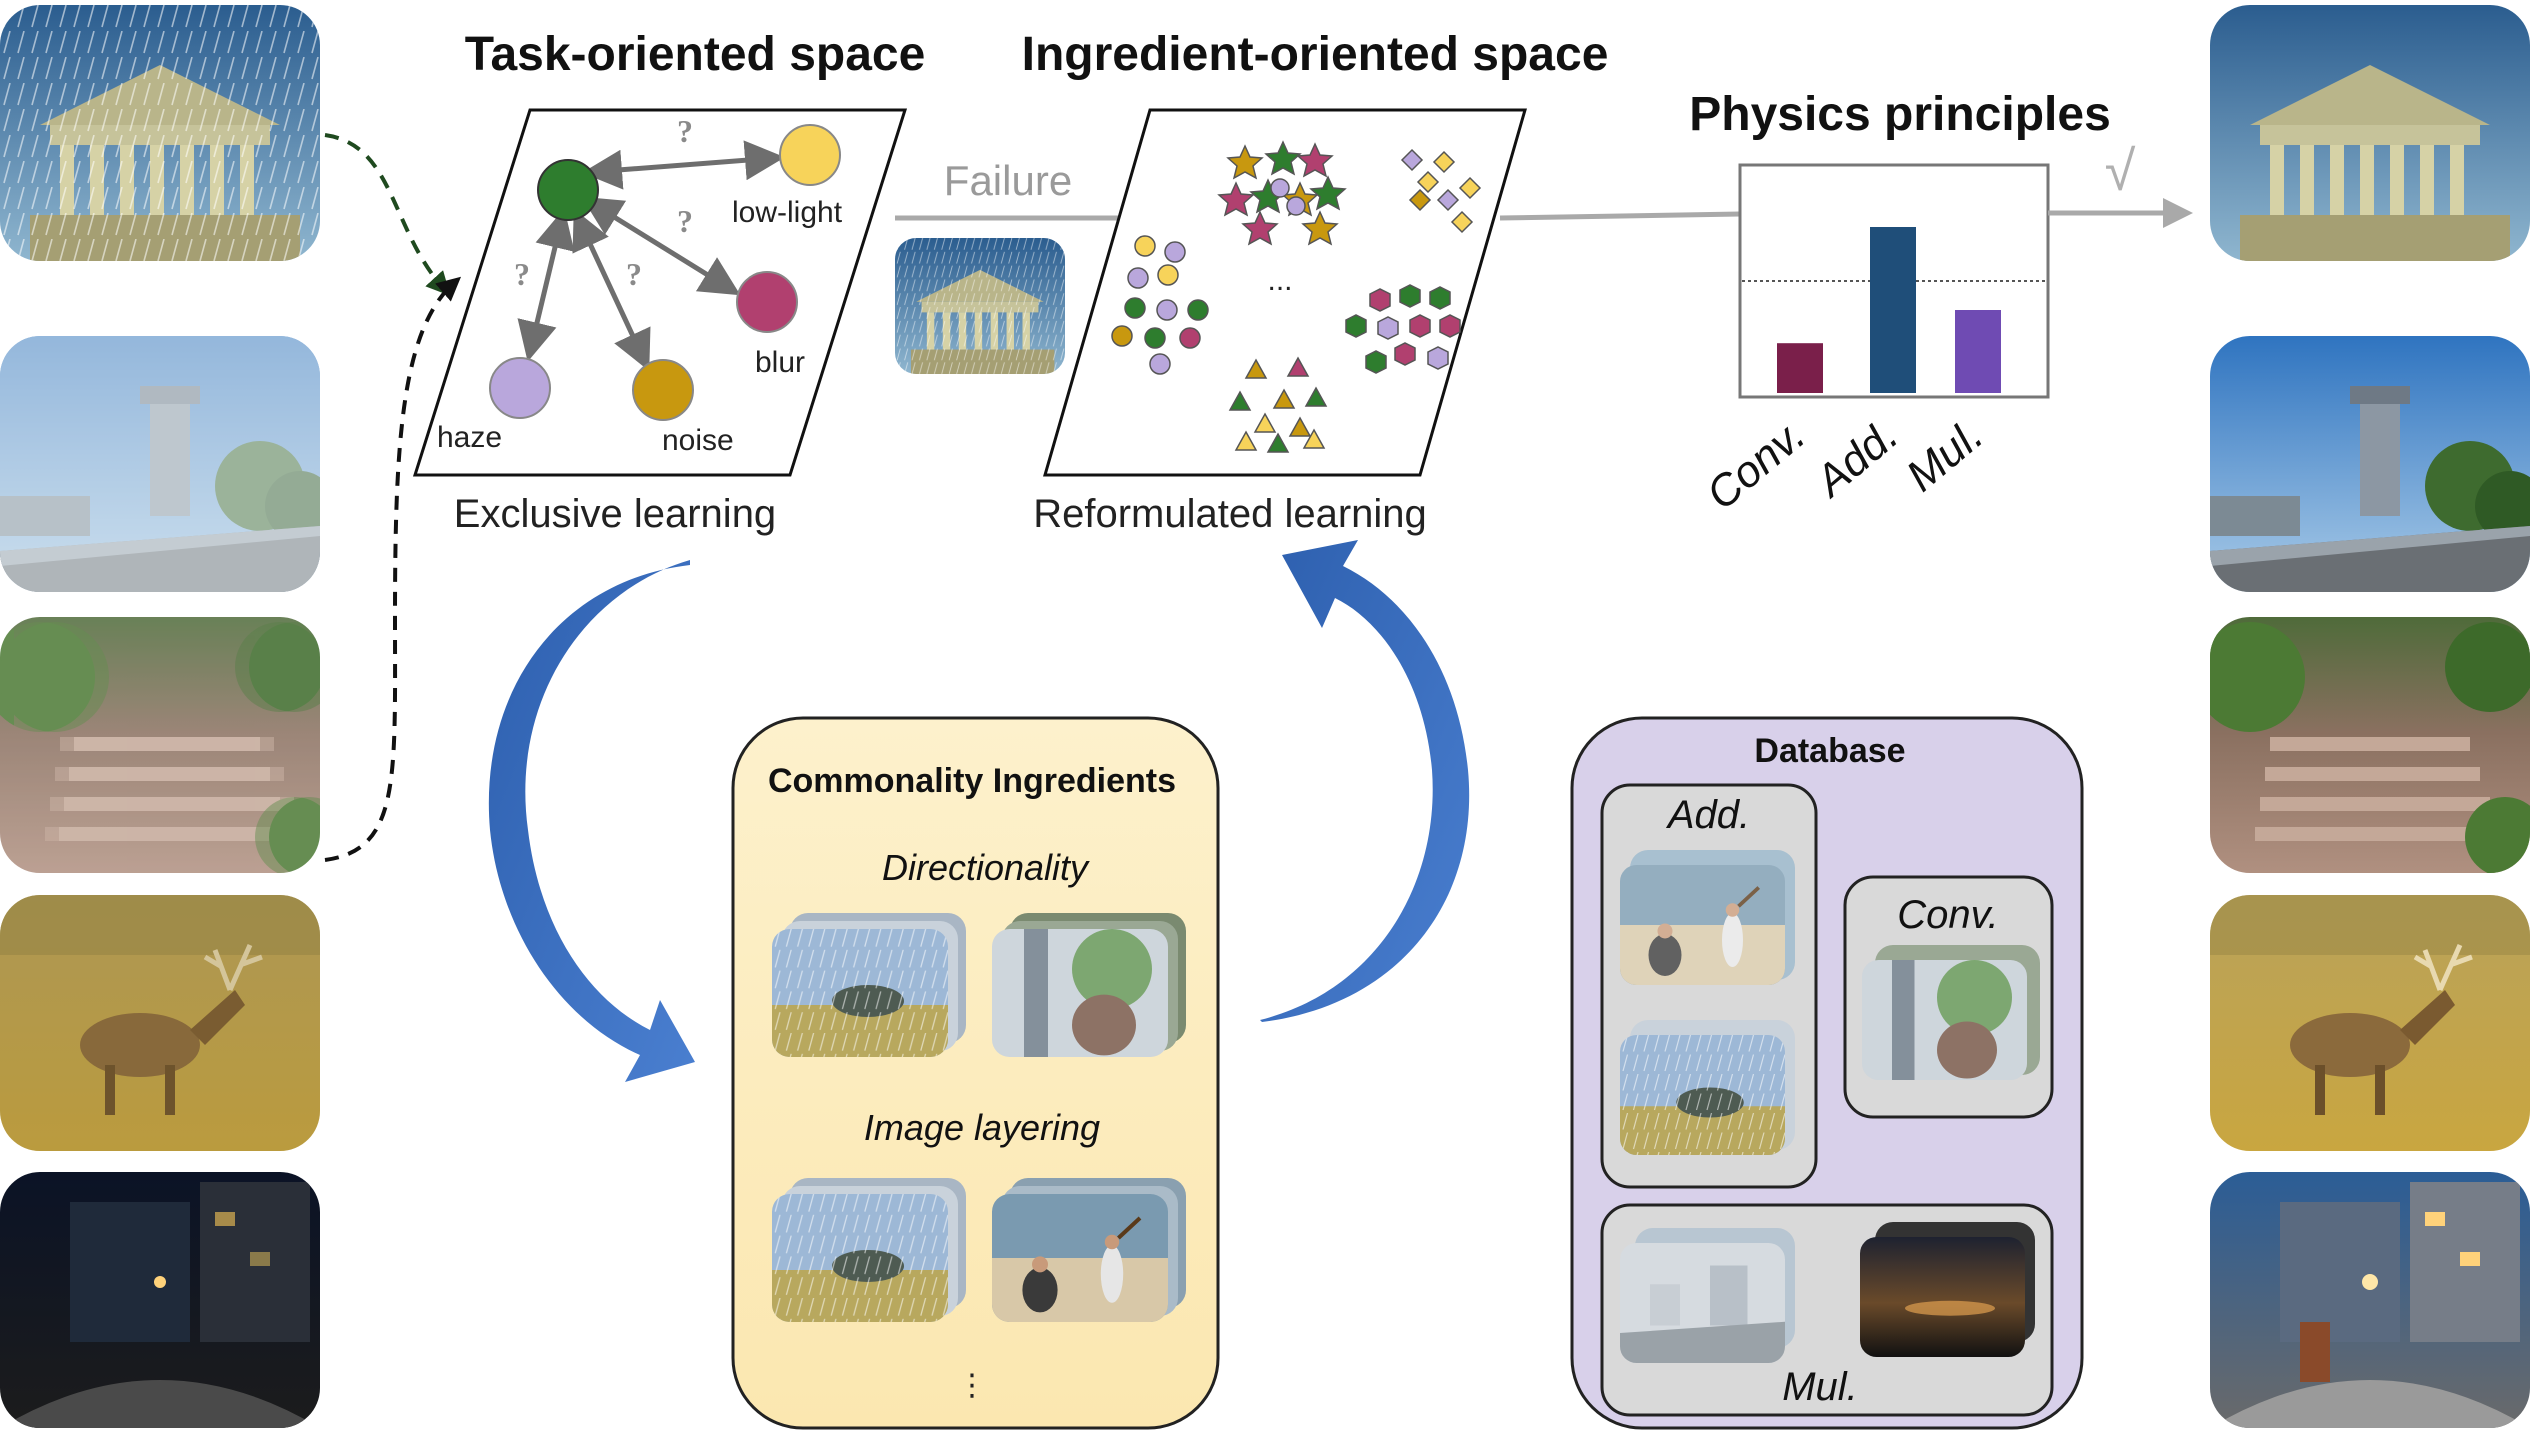  I want to click on rainy-field-layer-stack, so click(860, 1258).